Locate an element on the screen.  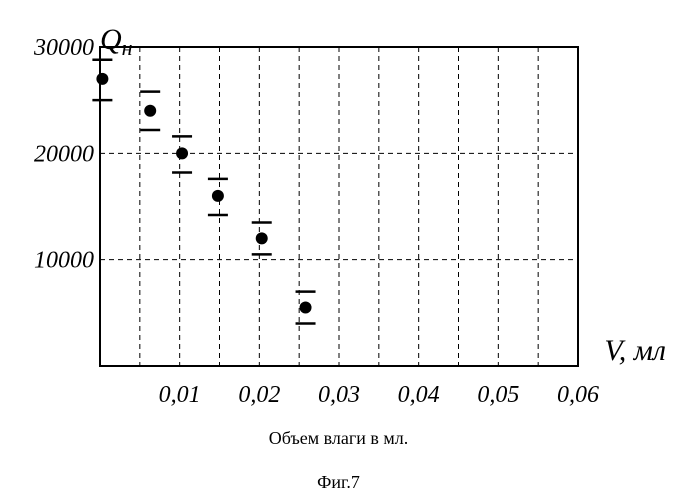
y-axis-label-subscript: н is located at coordinates (127, 47).